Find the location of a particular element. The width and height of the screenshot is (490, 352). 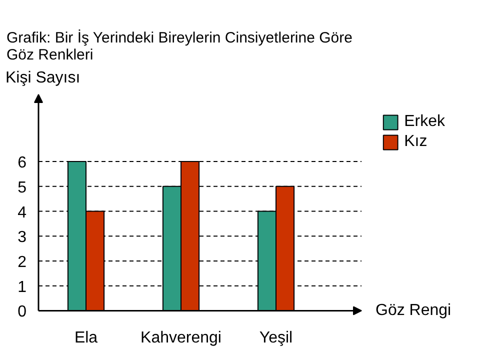

y-tick-label: 1 is located at coordinates (22, 287).